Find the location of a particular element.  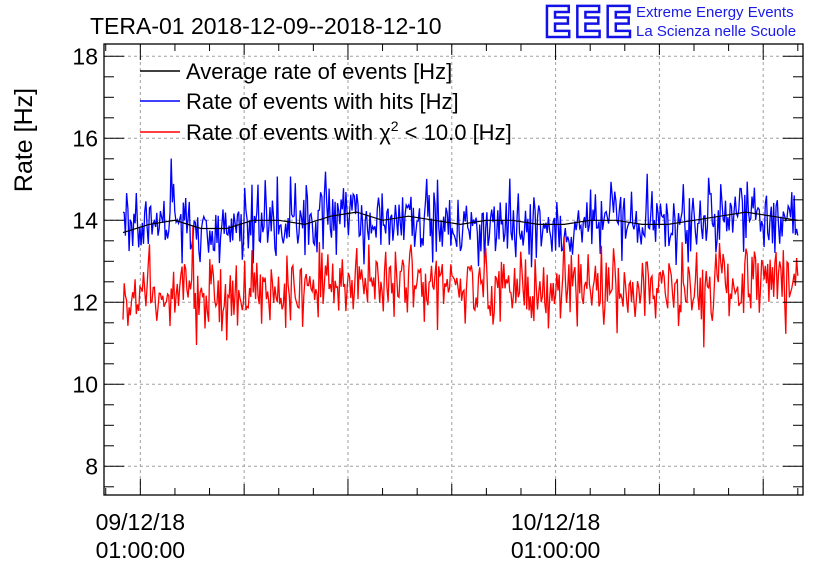

eee-logo-mark: EEE is located at coordinates (588, 24).